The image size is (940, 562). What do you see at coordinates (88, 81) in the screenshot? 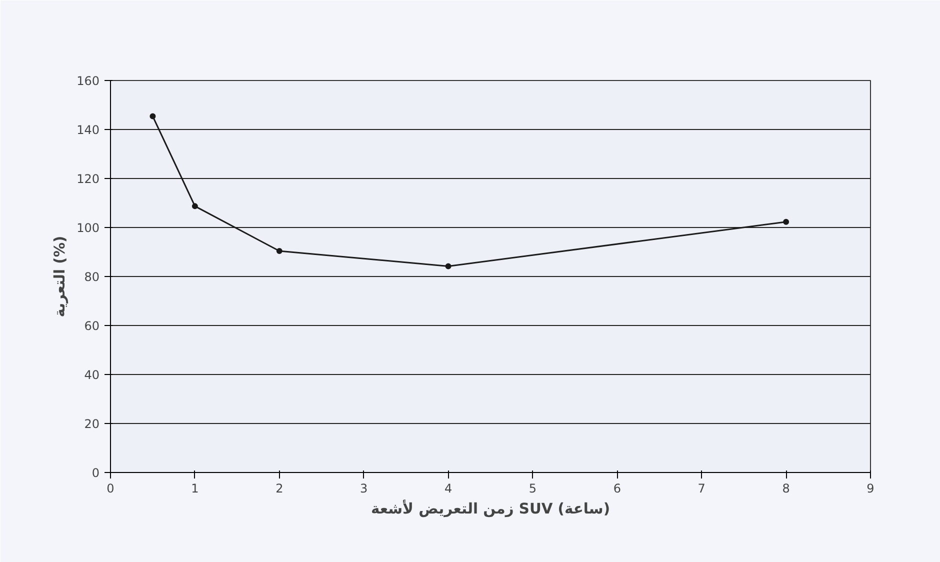
I see `y-tick-label: 160` at bounding box center [88, 81].